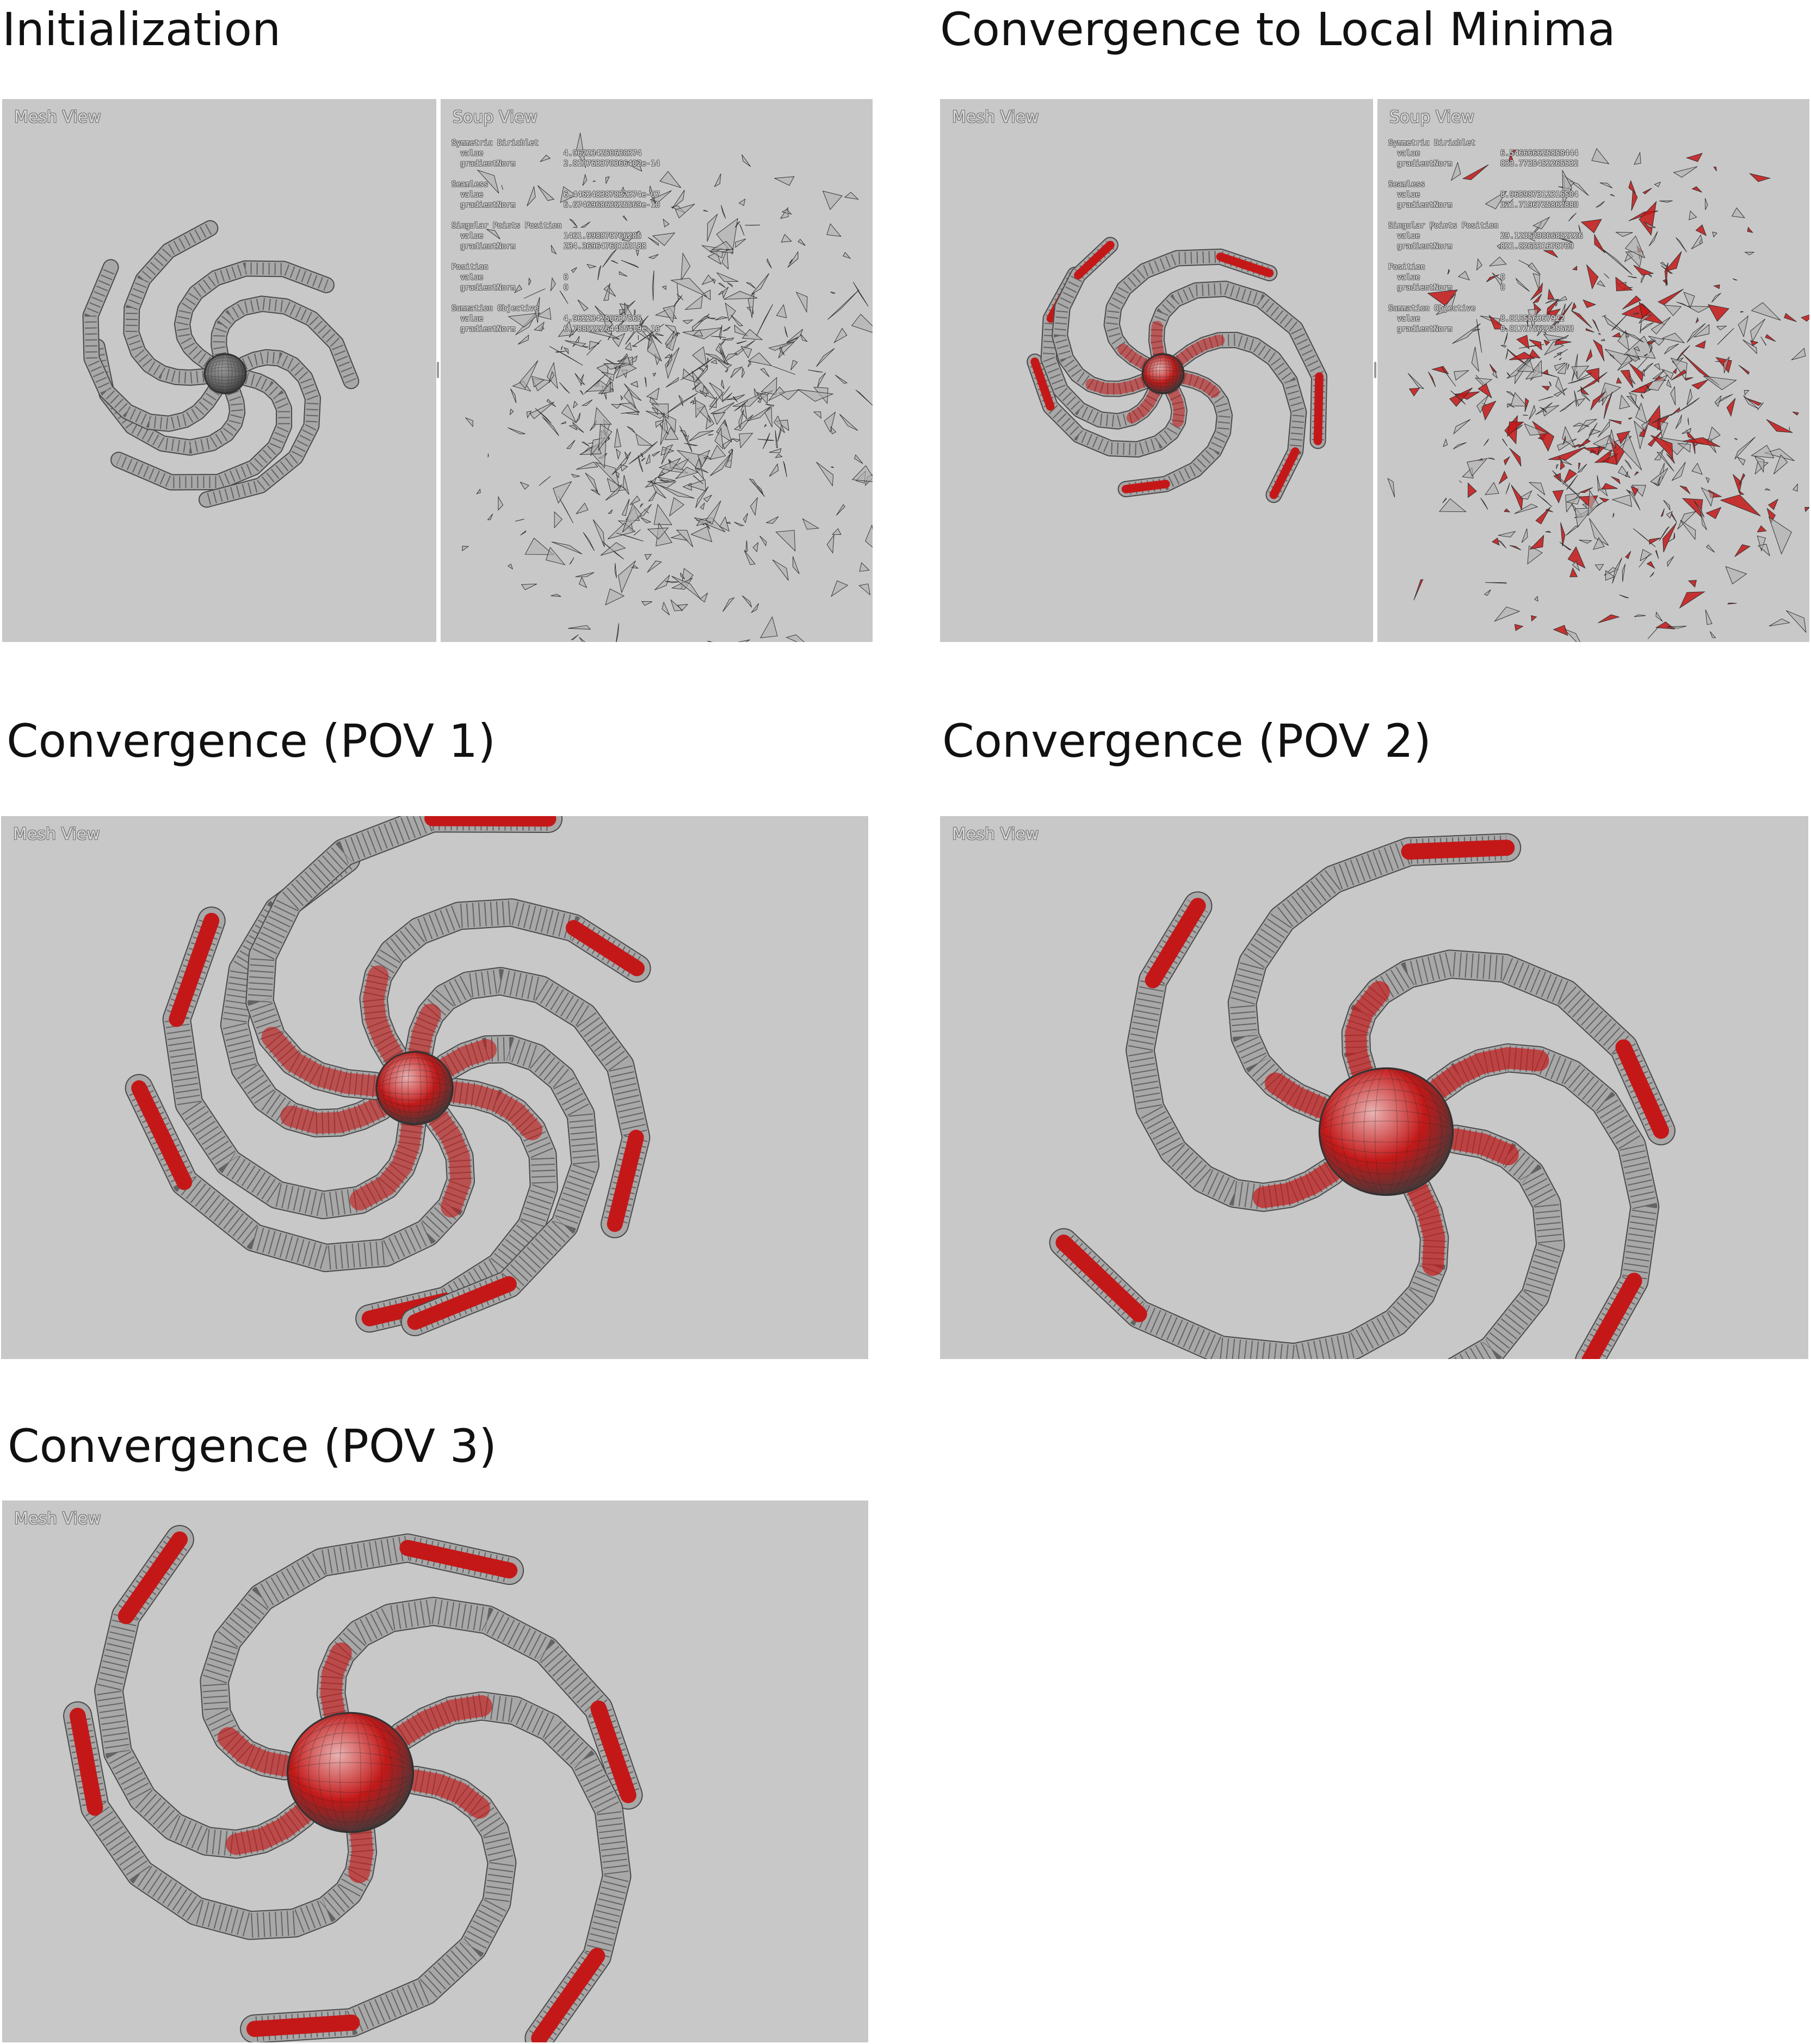 This screenshot has height=2044, width=1811. I want to click on local-view-splitter, so click(1375, 370).